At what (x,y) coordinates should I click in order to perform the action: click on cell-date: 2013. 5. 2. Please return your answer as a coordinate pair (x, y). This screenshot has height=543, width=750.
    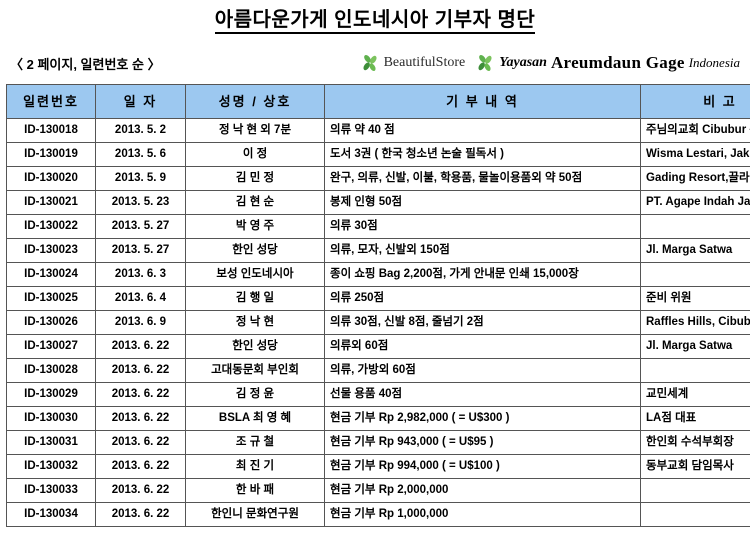
    Looking at the image, I should click on (140, 130).